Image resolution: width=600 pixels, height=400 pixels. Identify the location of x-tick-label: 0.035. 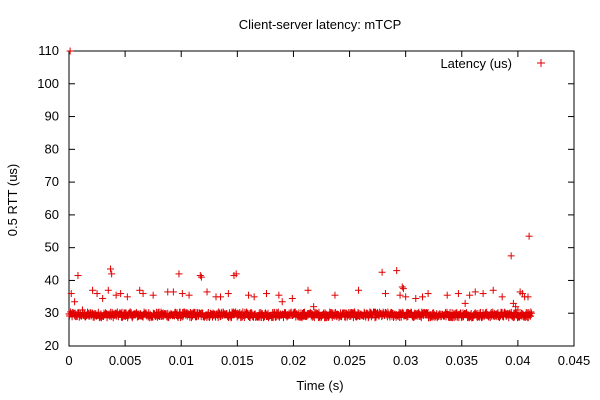
(462, 360).